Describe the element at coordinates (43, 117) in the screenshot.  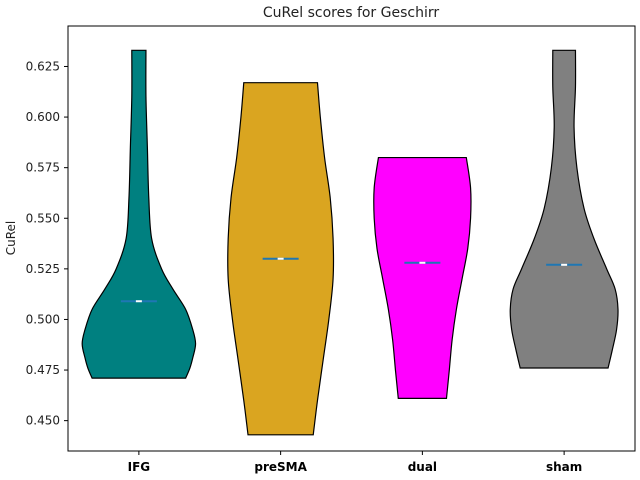
I see `y-tick-label: 0.600` at that location.